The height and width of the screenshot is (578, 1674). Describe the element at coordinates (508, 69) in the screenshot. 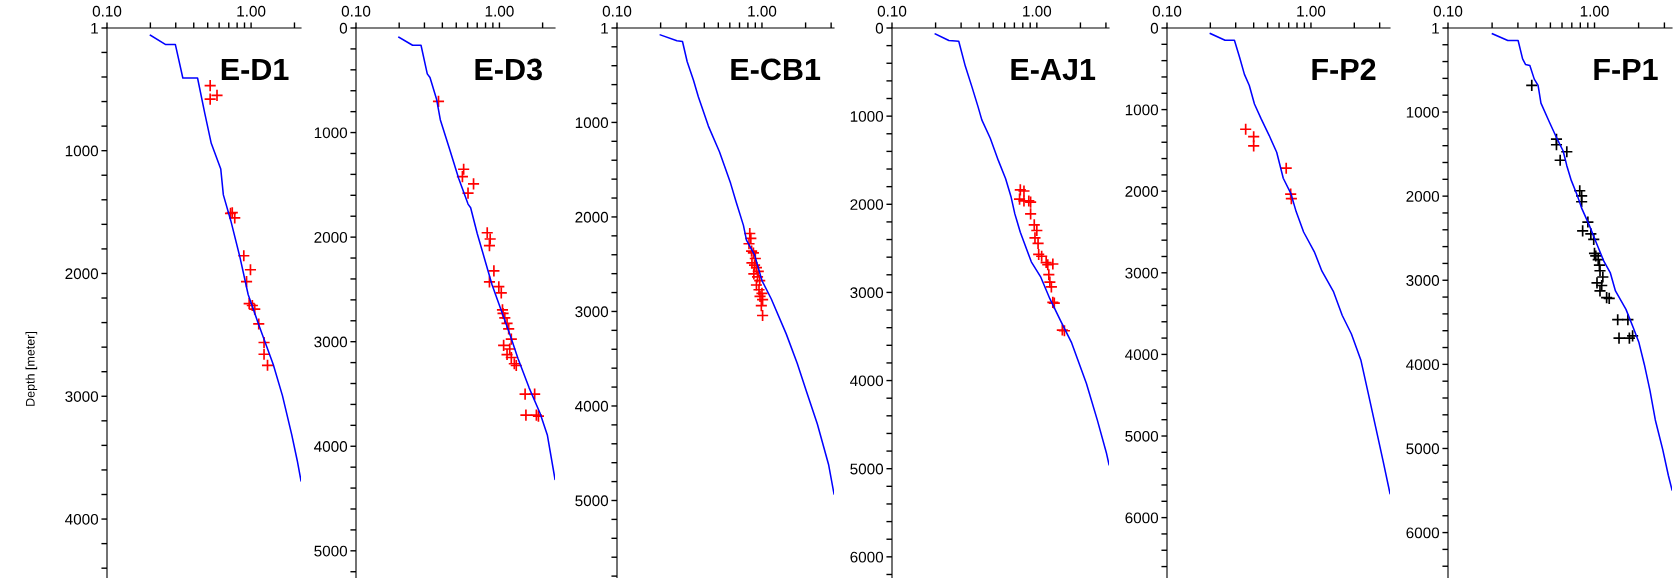

I see `text: E-D3` at that location.